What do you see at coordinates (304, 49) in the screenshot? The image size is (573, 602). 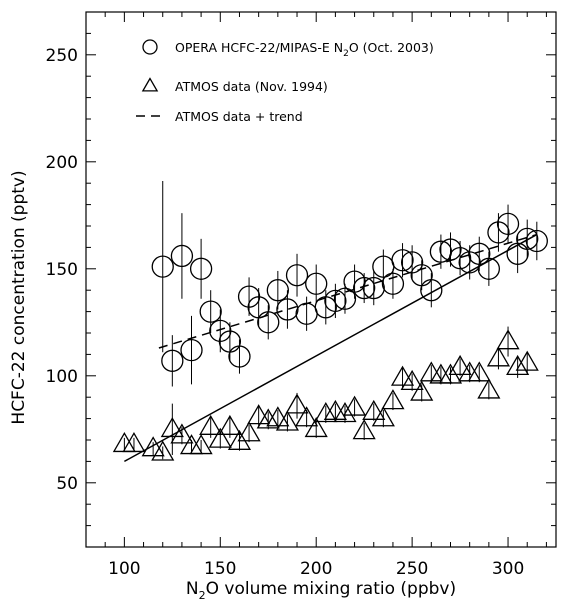 I see `legend-label-opera: OPERA HCFC-22/MIPAS-E N2O (Oct. 2003)` at bounding box center [304, 49].